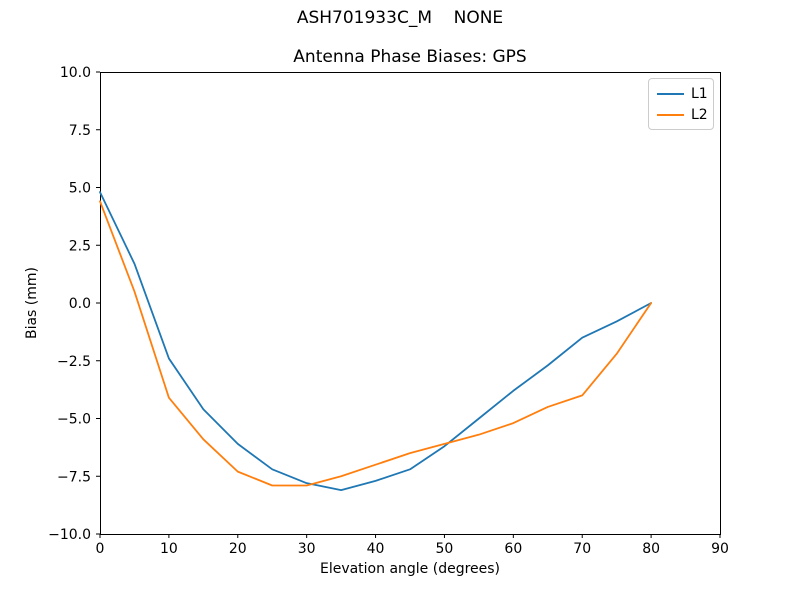 Image resolution: width=800 pixels, height=600 pixels. Describe the element at coordinates (169, 549) in the screenshot. I see `x-tick-label: 10` at that location.